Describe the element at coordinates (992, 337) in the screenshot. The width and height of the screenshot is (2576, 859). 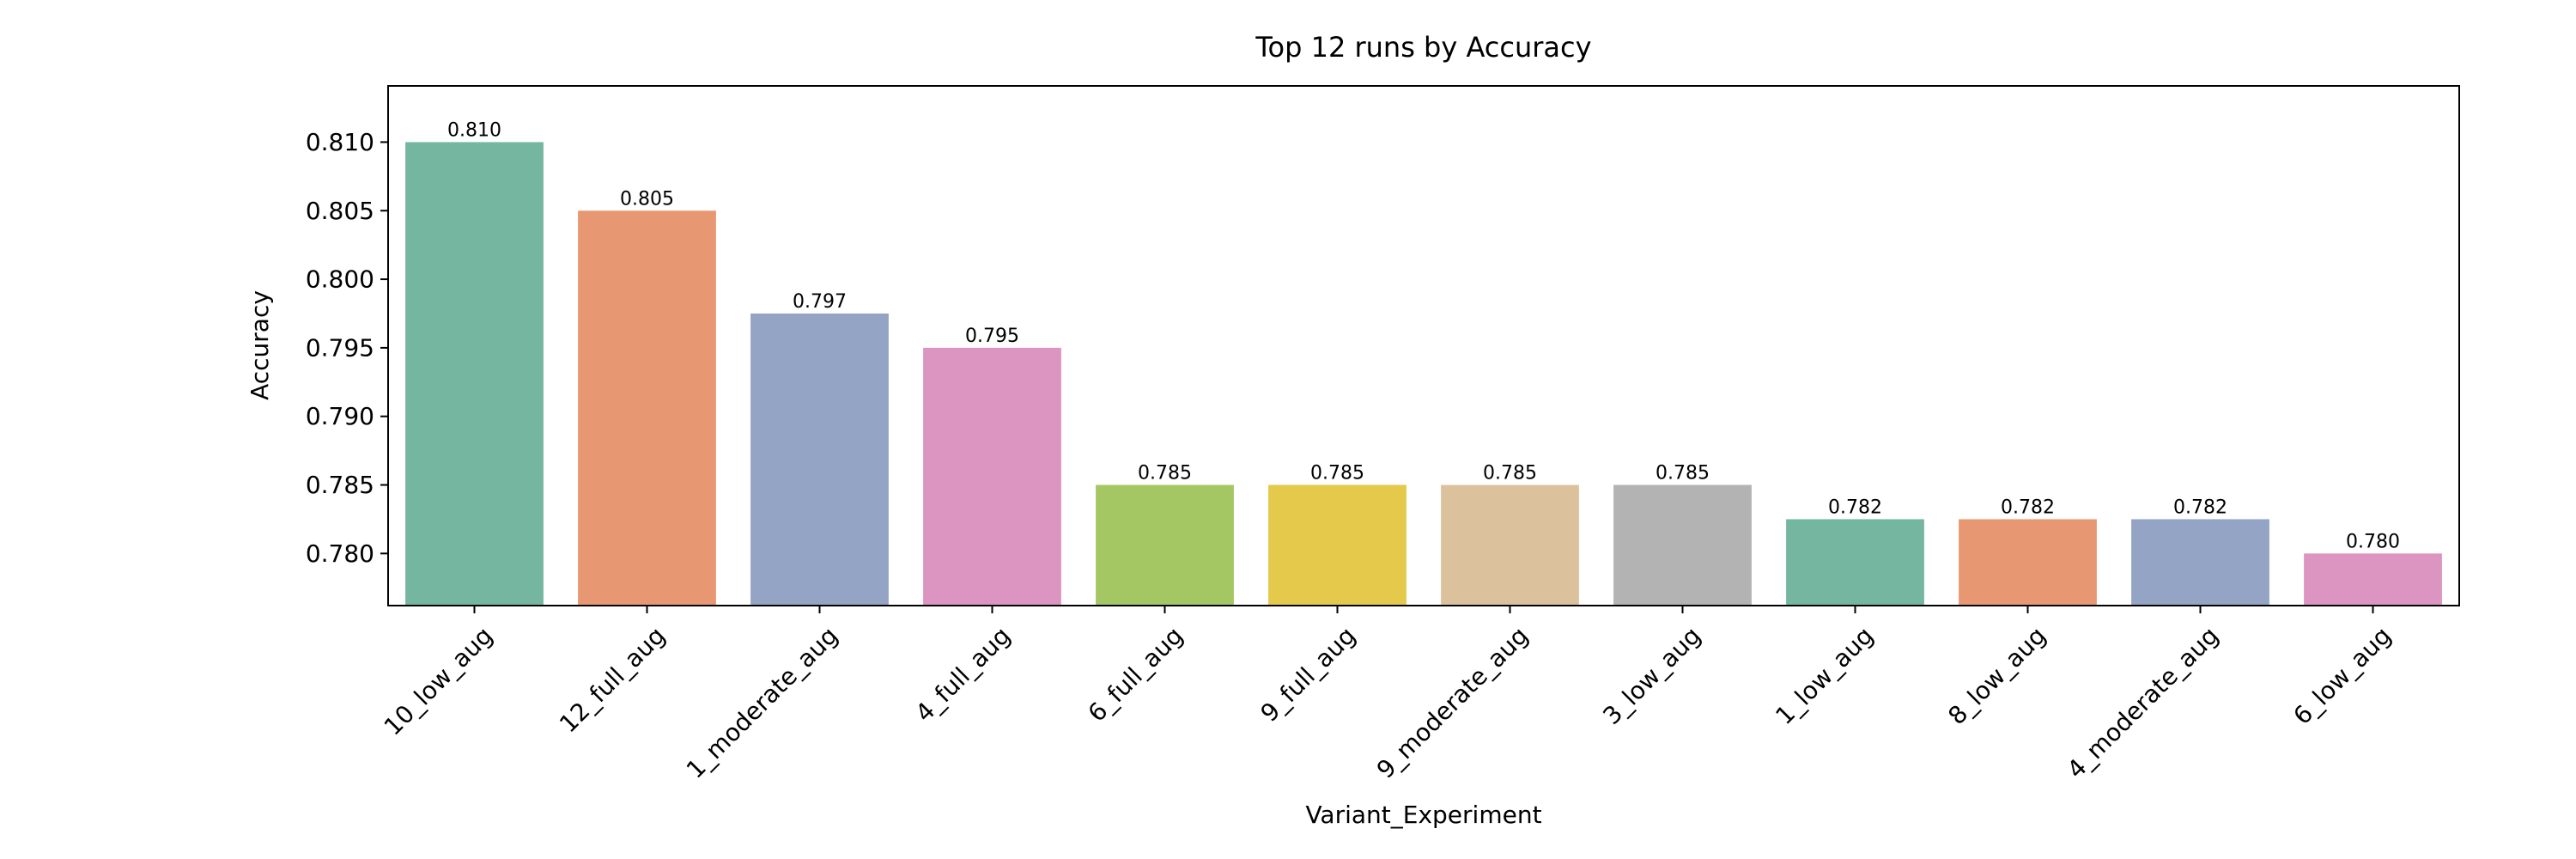
I see `data-label: 0.795` at that location.